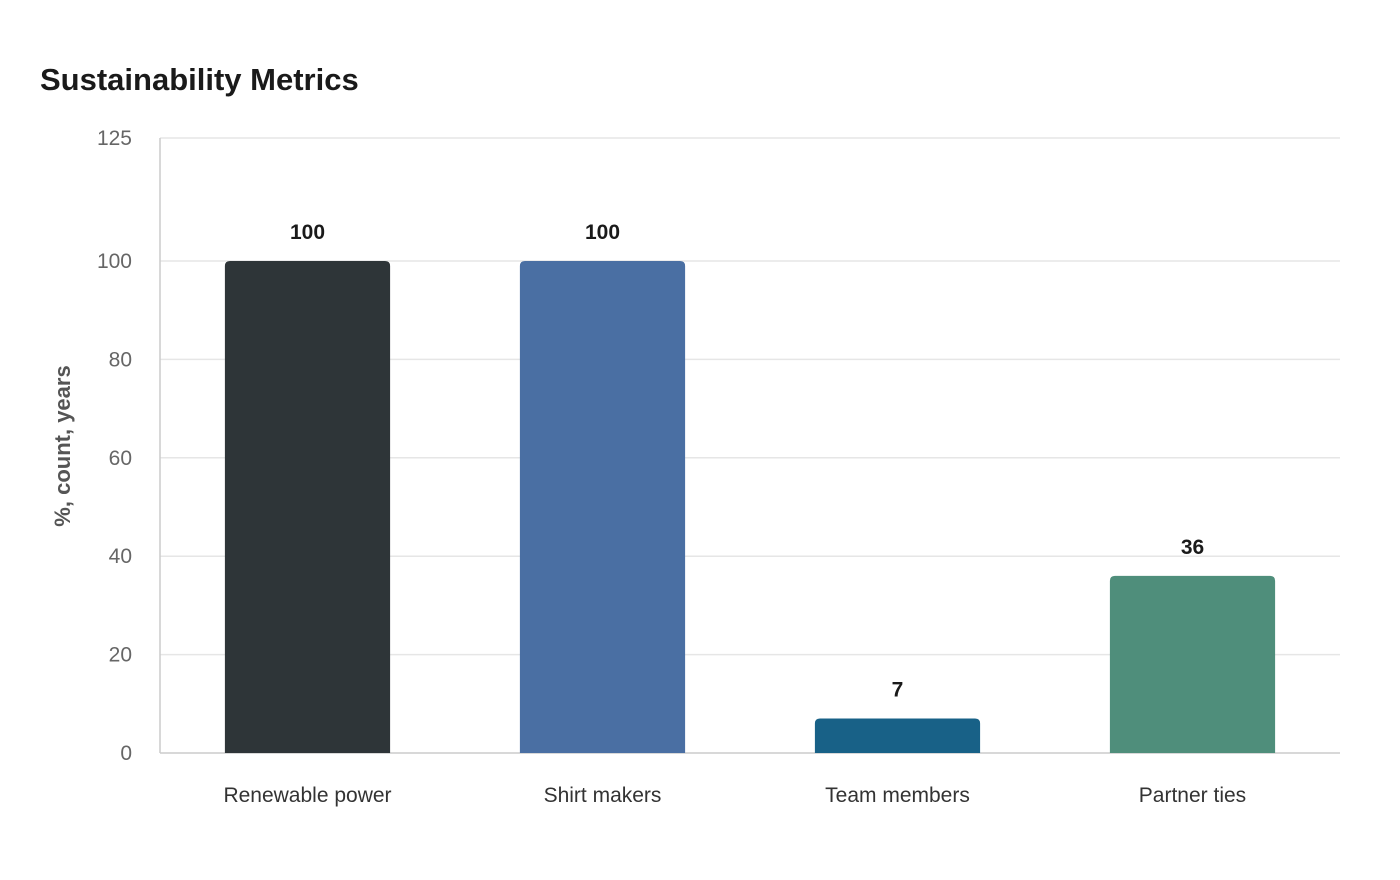  I want to click on x-category-label: Team members, so click(897, 795).